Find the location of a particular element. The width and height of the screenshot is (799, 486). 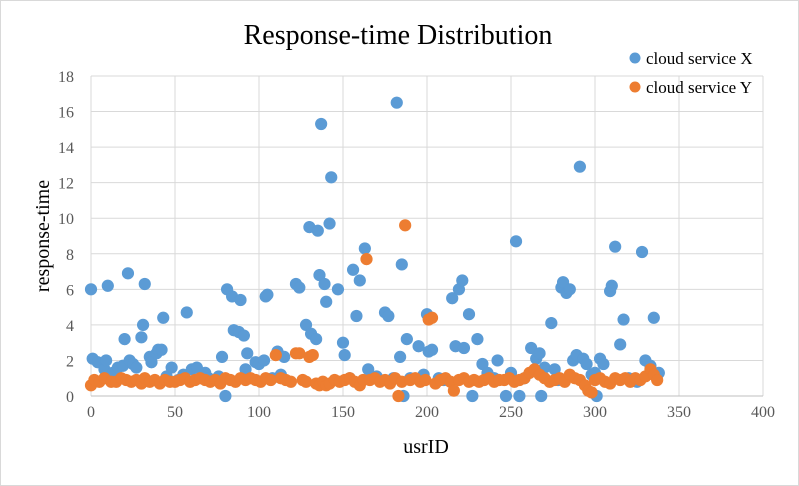

x-tick-label: 200 is located at coordinates (427, 412).